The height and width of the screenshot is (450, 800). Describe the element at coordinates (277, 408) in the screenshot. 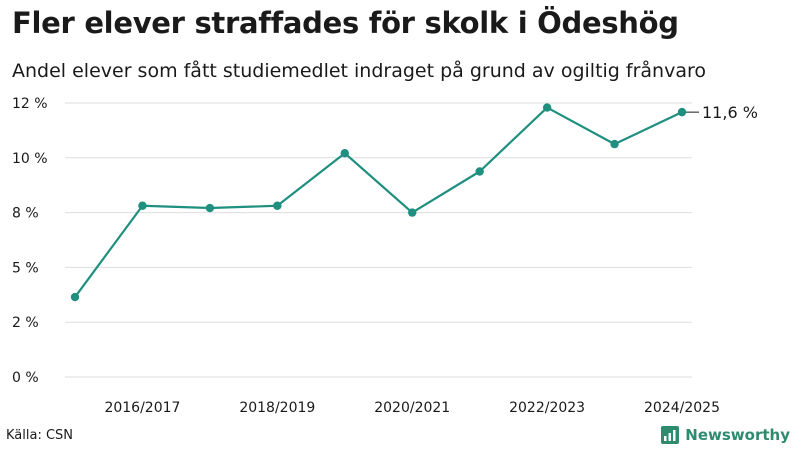

I see `x-tick-label: 2018/2019` at that location.